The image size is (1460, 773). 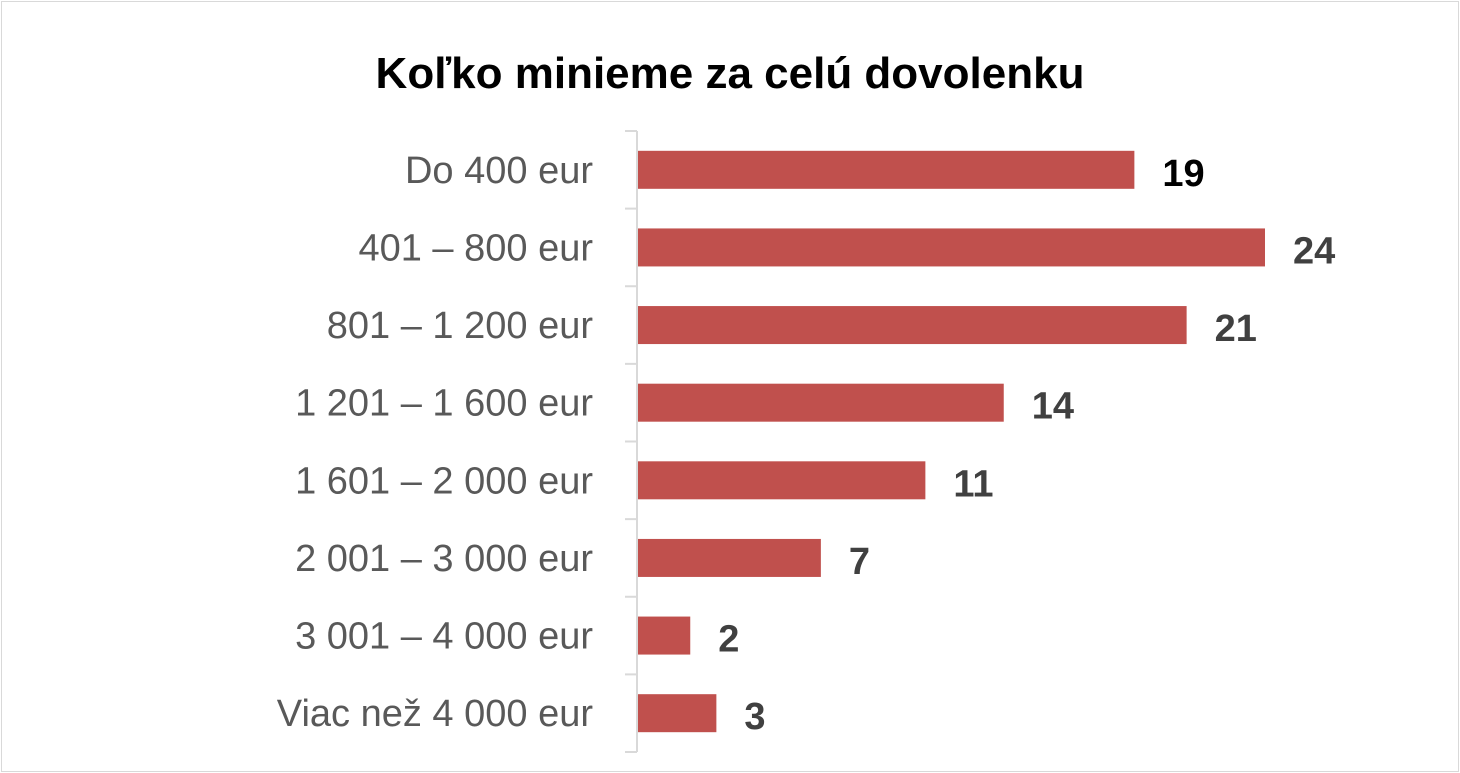 What do you see at coordinates (728, 640) in the screenshot?
I see `value-label: 2` at bounding box center [728, 640].